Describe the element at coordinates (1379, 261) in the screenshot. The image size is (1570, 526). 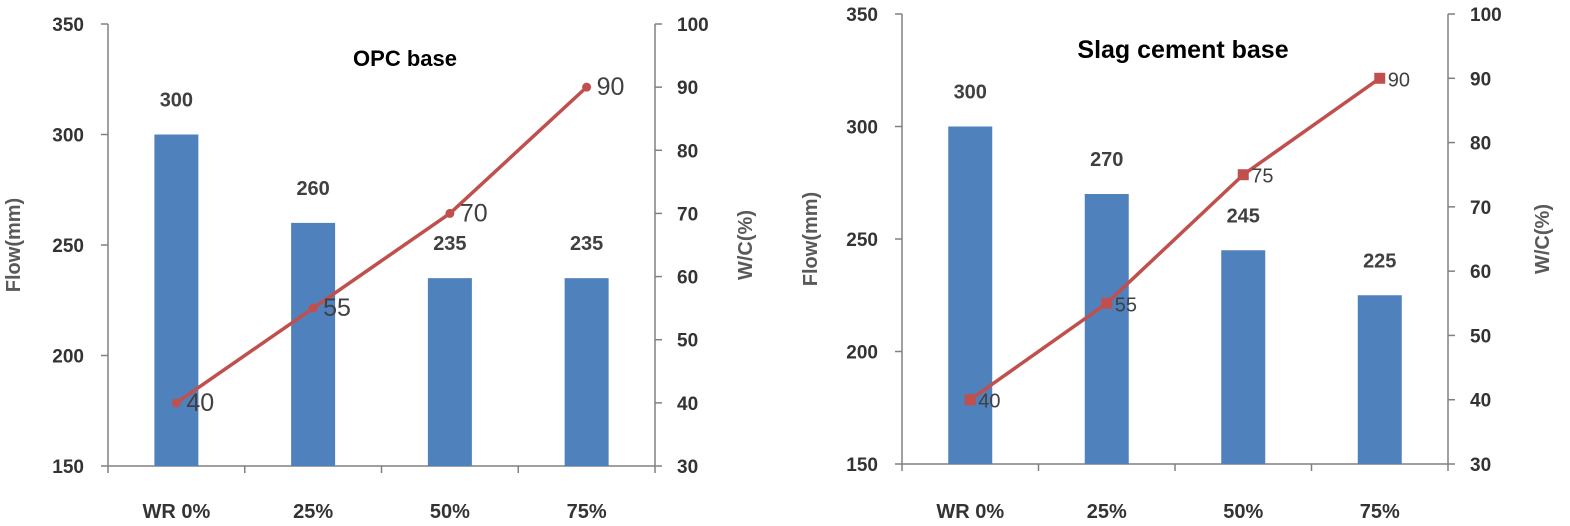
I see `bar-data-label: 225` at that location.